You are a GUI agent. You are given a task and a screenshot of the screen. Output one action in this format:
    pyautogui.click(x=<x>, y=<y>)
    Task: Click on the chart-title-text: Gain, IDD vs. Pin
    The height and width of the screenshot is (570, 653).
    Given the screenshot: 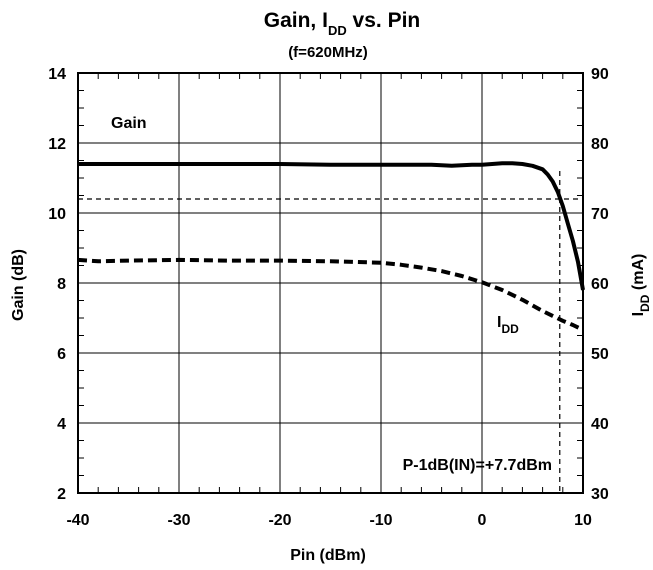 What is the action you would take?
    pyautogui.click(x=342, y=23)
    